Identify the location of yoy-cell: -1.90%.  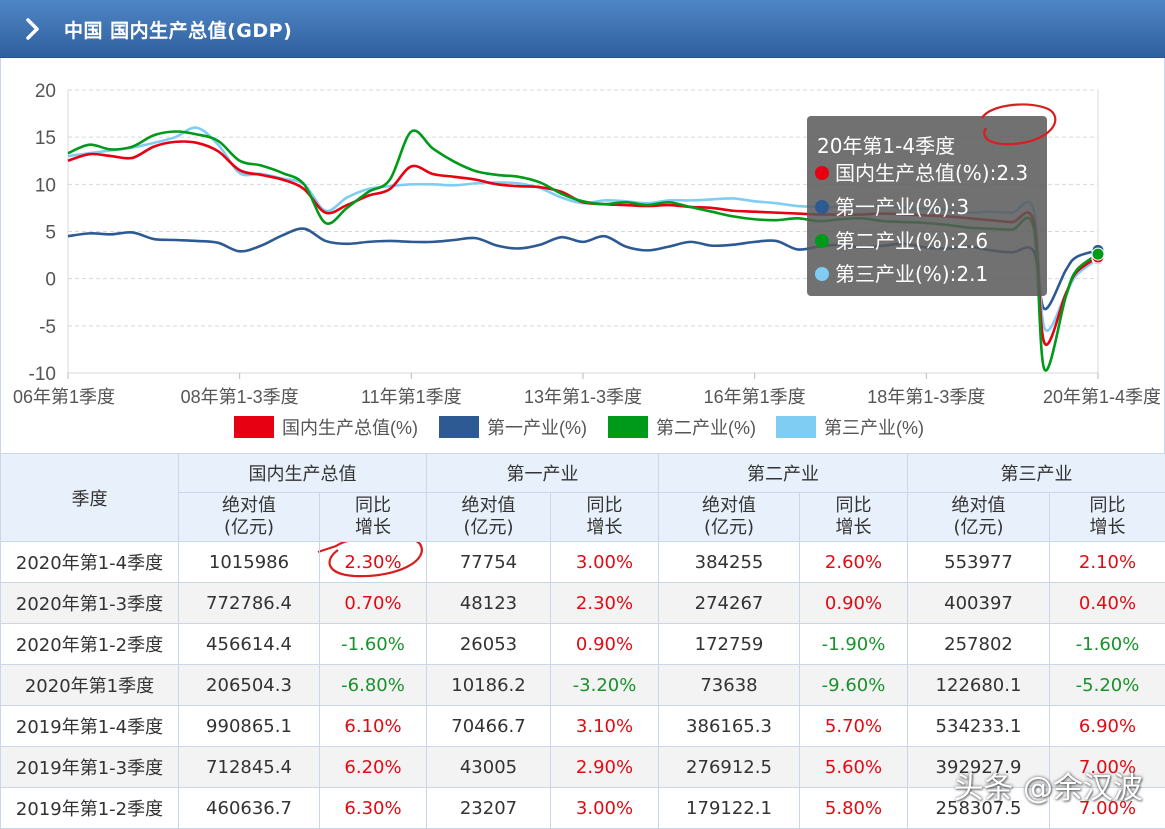
(854, 644).